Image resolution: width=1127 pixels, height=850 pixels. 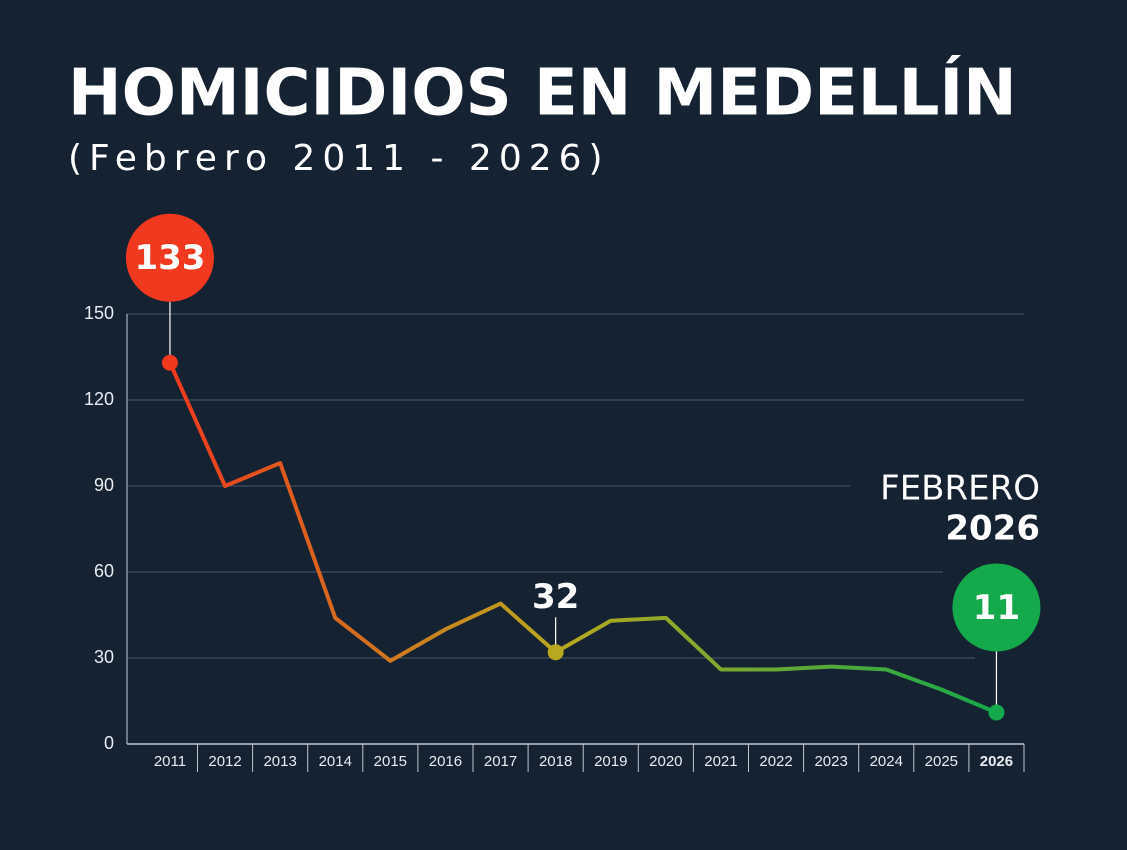 What do you see at coordinates (720, 761) in the screenshot?
I see `x-tick-label: 2021` at bounding box center [720, 761].